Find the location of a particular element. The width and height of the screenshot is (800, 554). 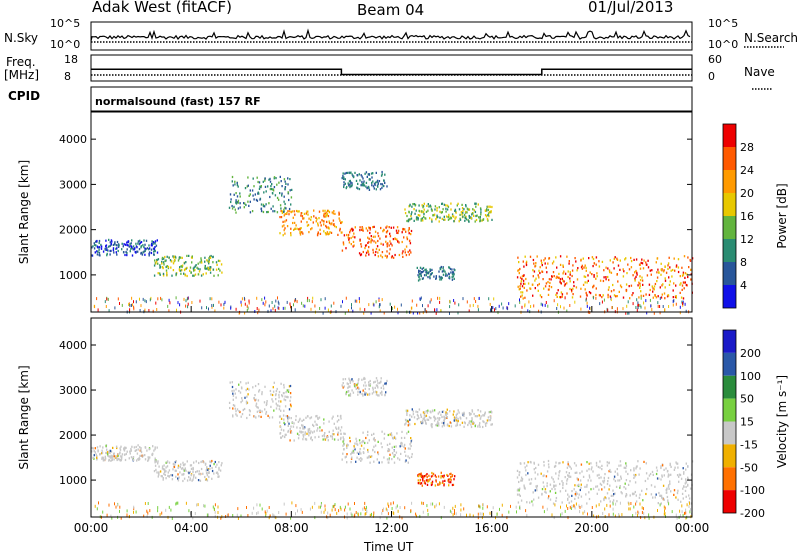

velocity-colorbar-tick: 15 is located at coordinates (747, 422).